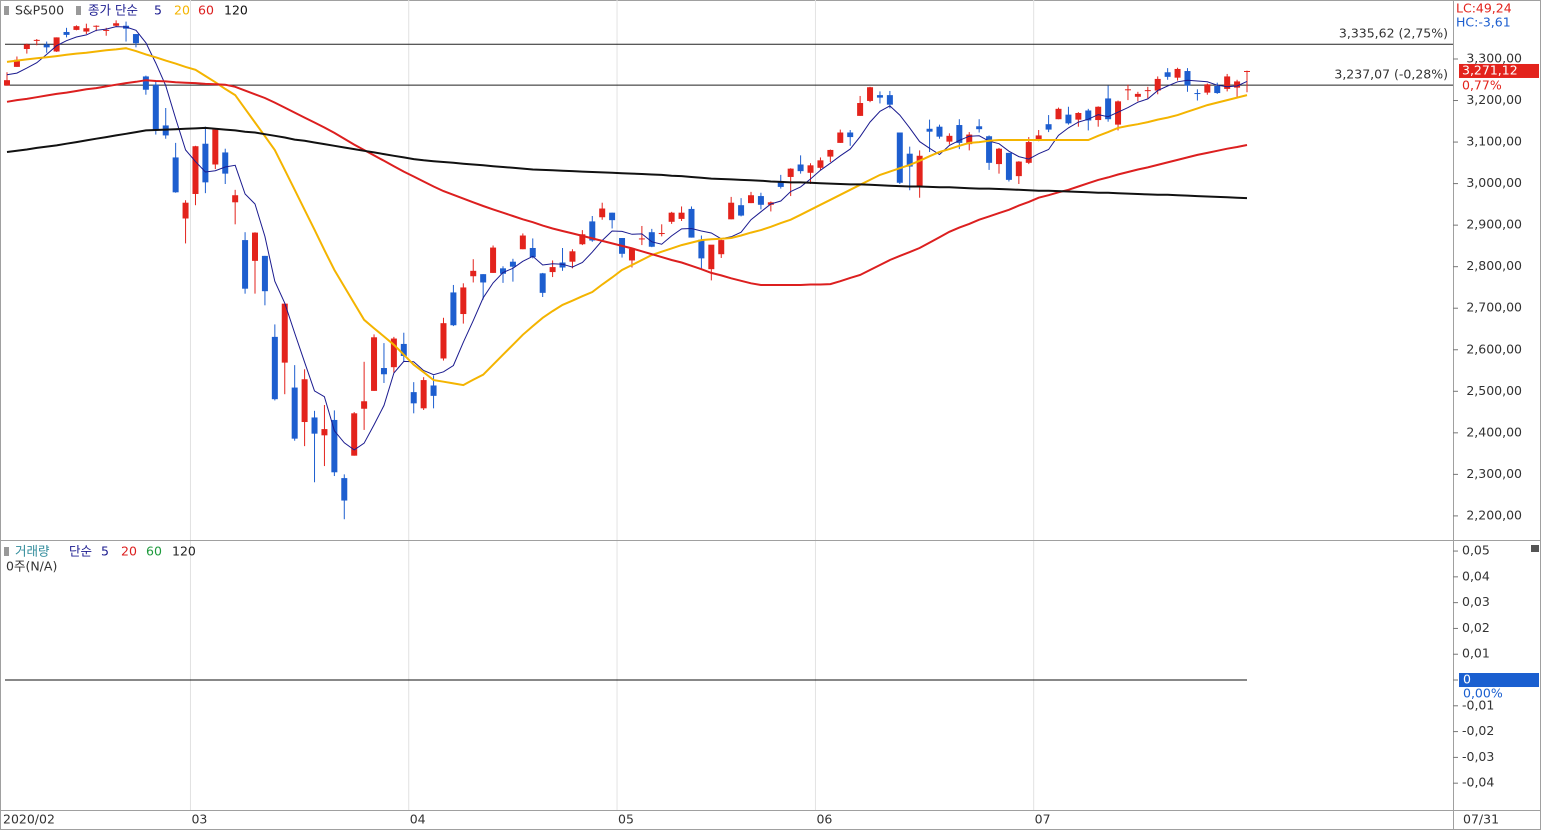 Image resolution: width=1541 pixels, height=834 pixels. Describe the element at coordinates (1494, 473) in the screenshot. I see `y-tick-label: 2,300,00` at that location.